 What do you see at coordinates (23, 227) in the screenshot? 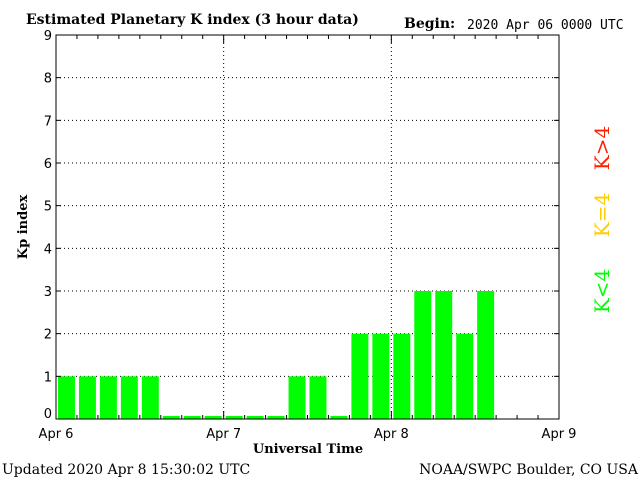
I see `y-axis-label: Kp index` at bounding box center [23, 227].